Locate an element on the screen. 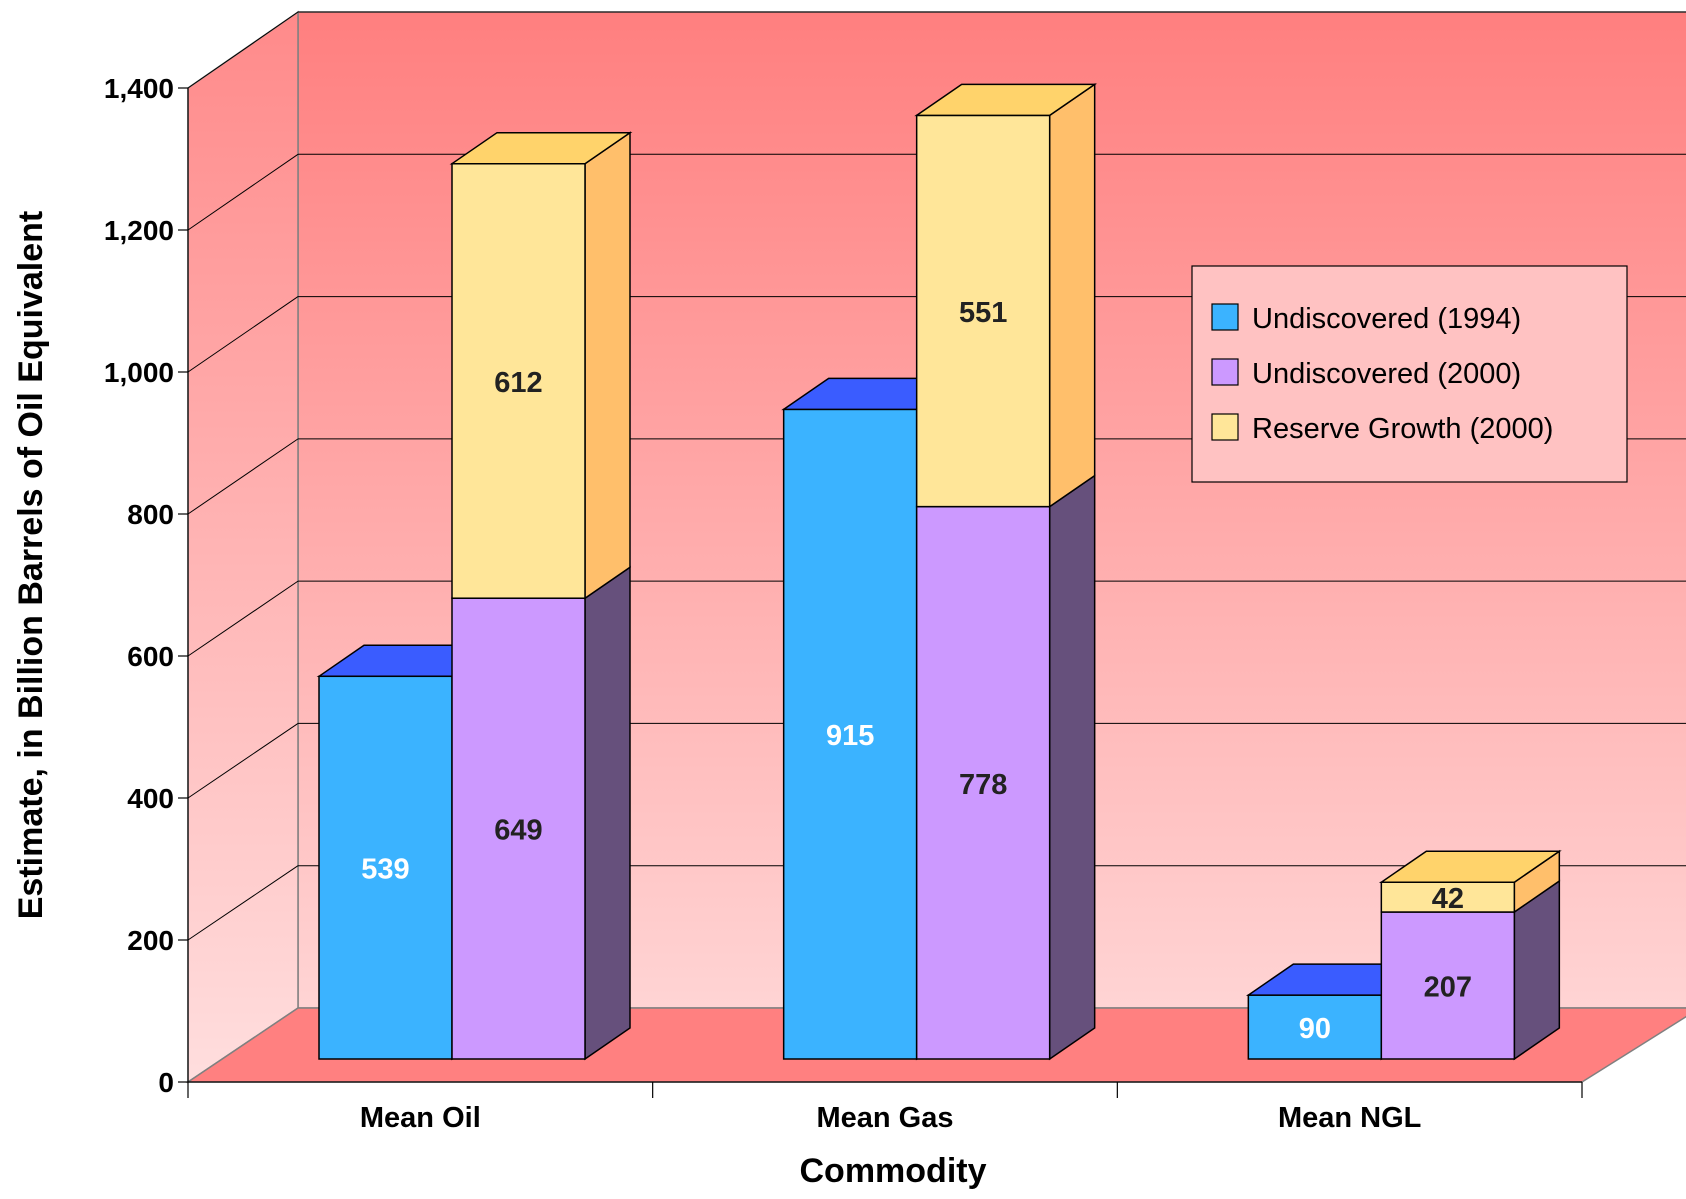 The image size is (1686, 1199). y-tick-label: 600 is located at coordinates (150, 656).